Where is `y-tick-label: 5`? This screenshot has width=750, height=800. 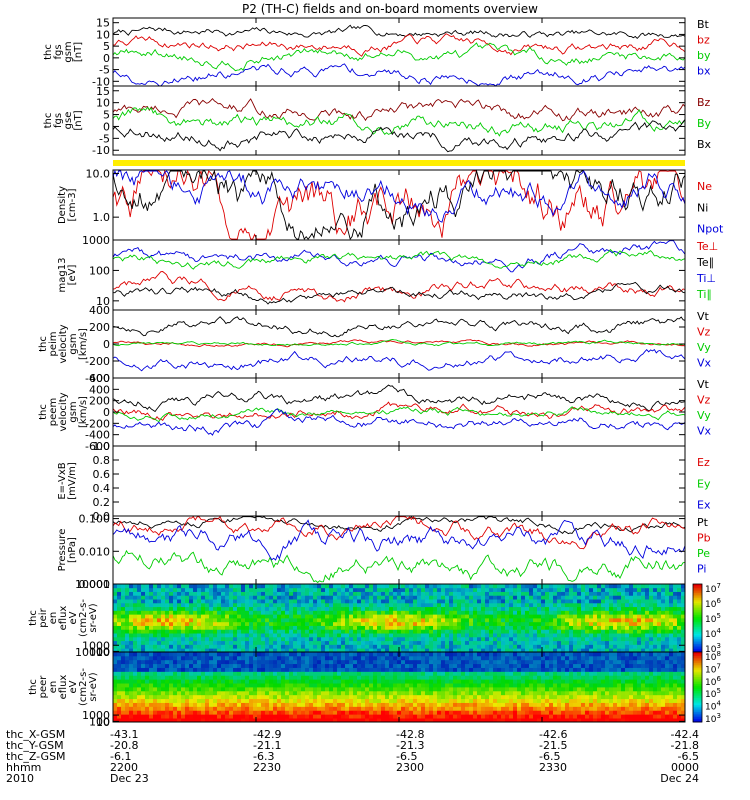
y-tick-label: 5 is located at coordinates (106, 115).